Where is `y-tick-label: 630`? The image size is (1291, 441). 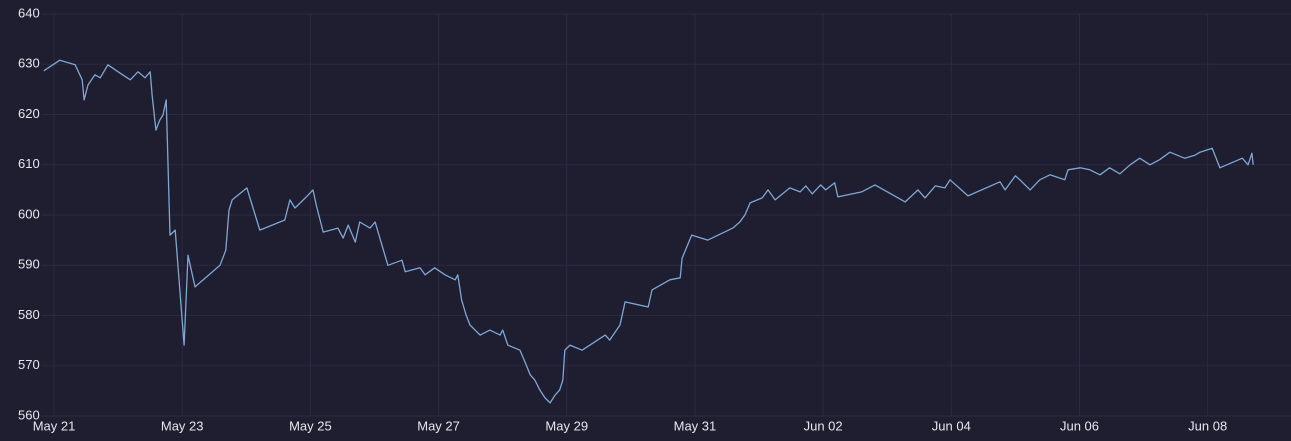
y-tick-label: 630 is located at coordinates (29, 63).